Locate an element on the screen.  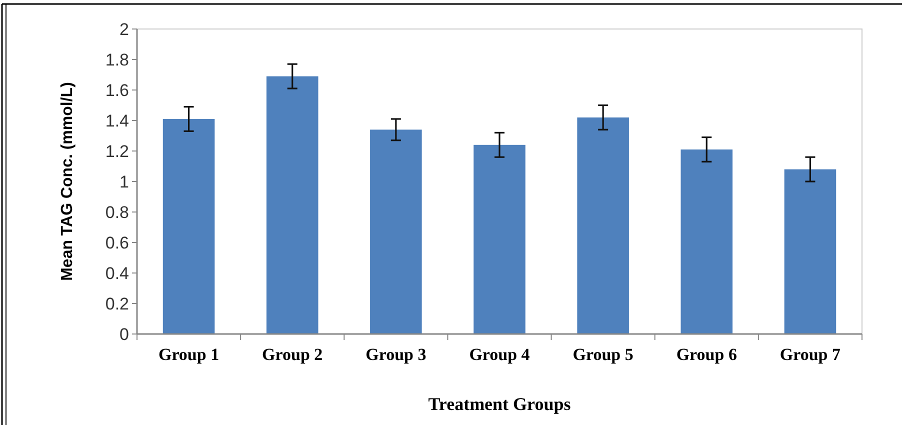
x-tick-label: Group 7 is located at coordinates (811, 354).